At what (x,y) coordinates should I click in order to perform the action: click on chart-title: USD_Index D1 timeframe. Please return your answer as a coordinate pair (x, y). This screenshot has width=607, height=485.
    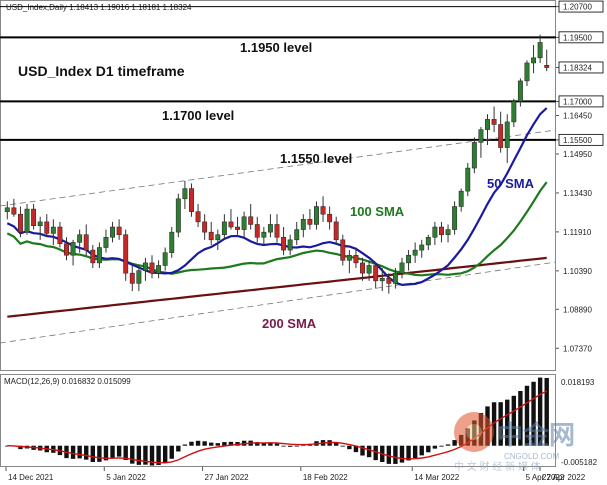
    Looking at the image, I should click on (101, 71).